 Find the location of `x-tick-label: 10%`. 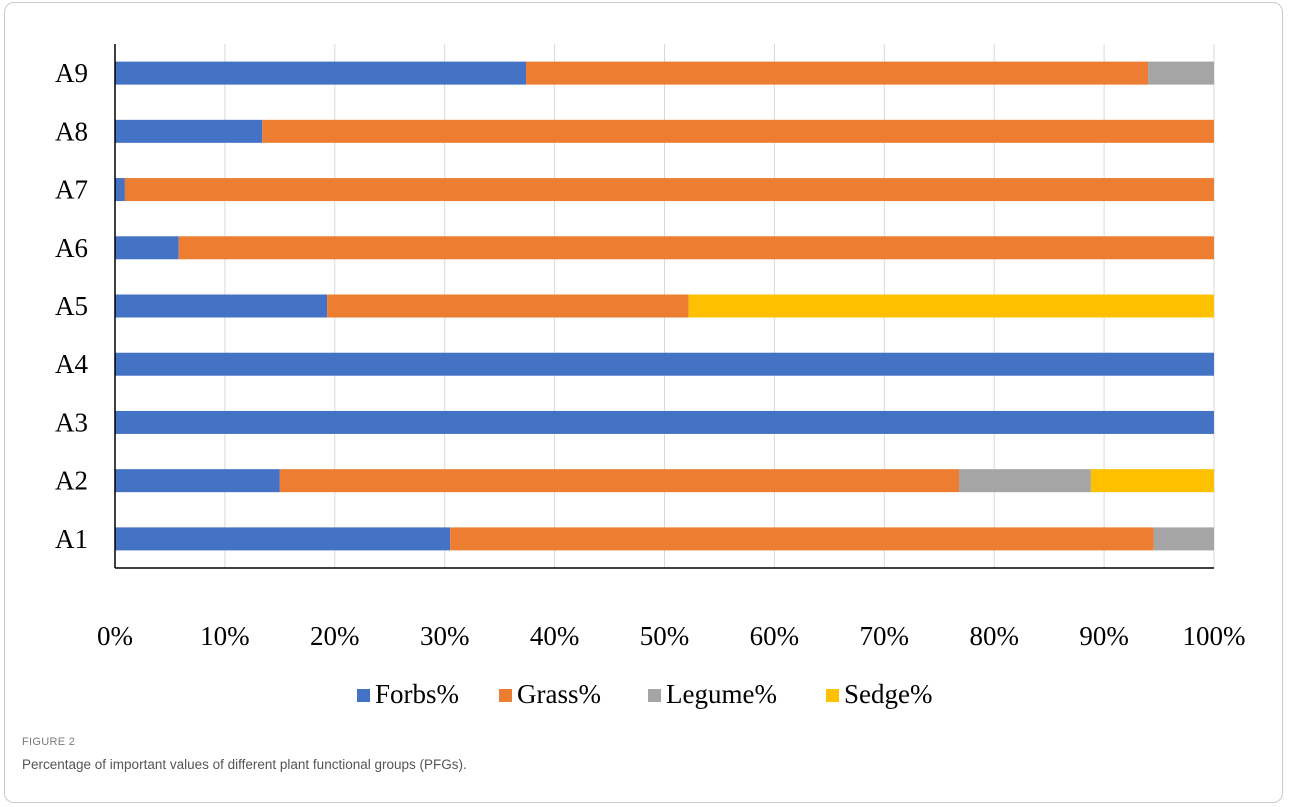

x-tick-label: 10% is located at coordinates (225, 636).